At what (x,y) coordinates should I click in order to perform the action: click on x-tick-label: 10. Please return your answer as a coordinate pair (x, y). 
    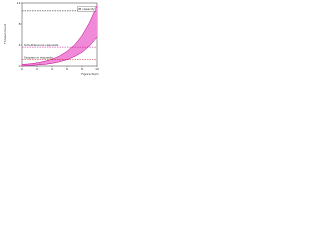
    Looking at the image, I should click on (97, 69).